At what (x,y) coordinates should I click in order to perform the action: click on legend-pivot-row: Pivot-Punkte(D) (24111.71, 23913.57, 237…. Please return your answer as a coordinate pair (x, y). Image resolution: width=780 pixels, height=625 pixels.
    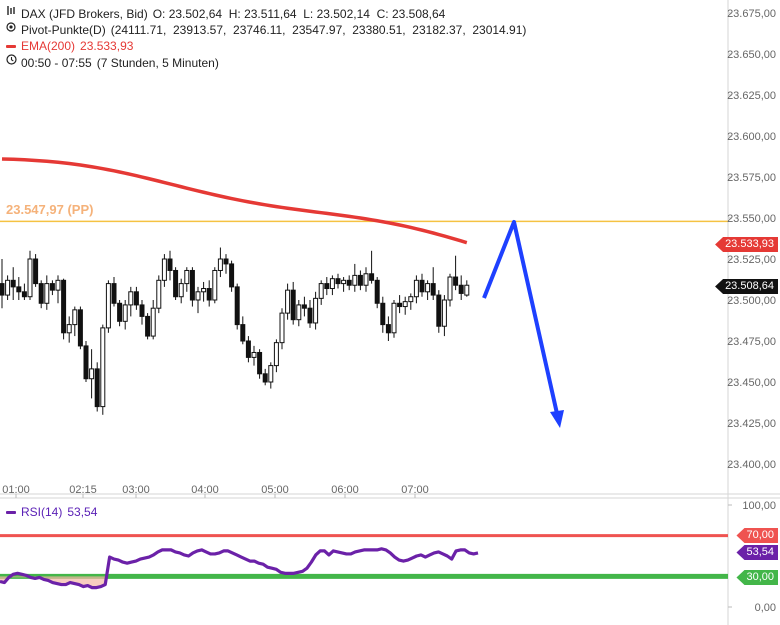
    Looking at the image, I should click on (266, 30).